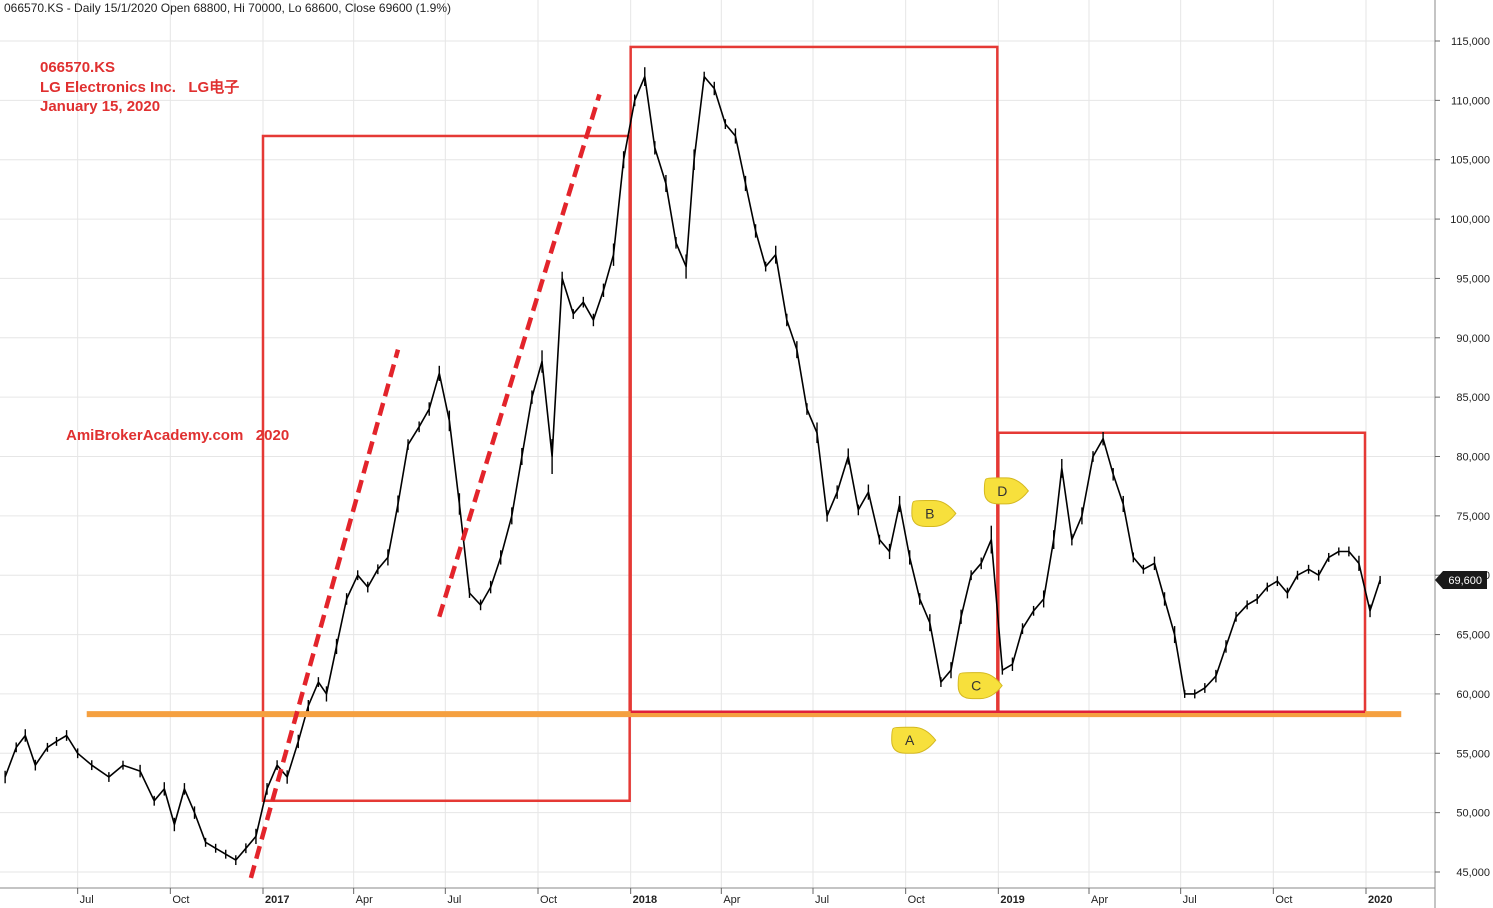  What do you see at coordinates (1473, 398) in the screenshot?
I see `y-tick-label: 85,000` at bounding box center [1473, 398].